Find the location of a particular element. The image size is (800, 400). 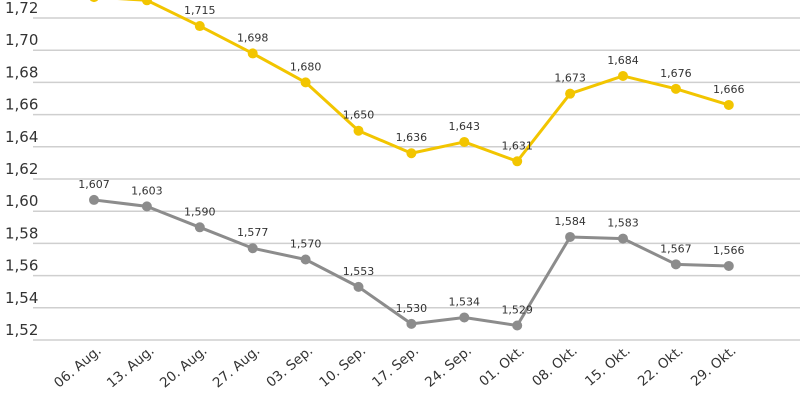

y-tick-label: 1,70 is located at coordinates (21, 40).